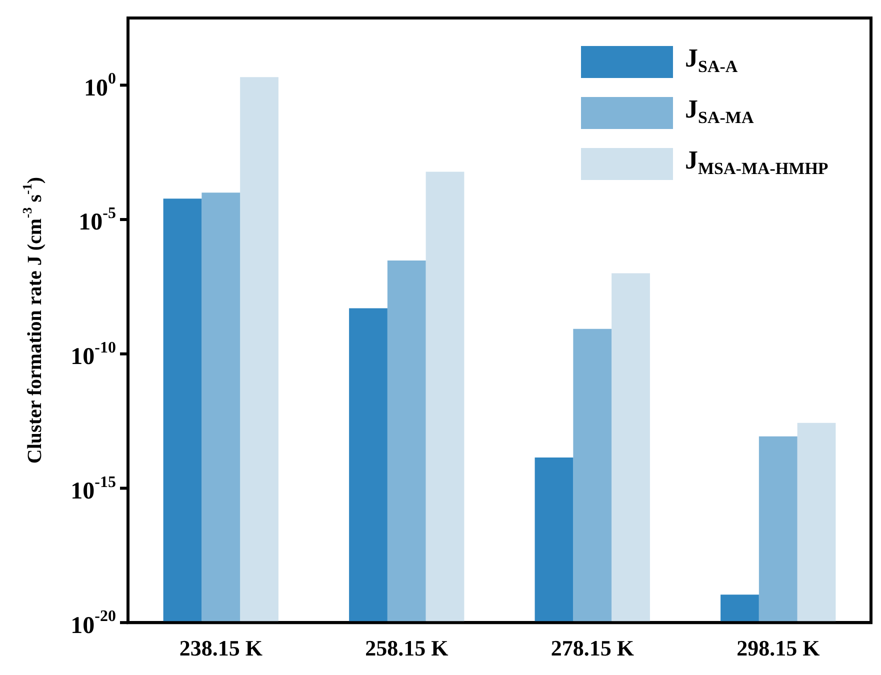  What do you see at coordinates (592, 647) in the screenshot?
I see `x-tick-label: 278.15 K` at bounding box center [592, 647].